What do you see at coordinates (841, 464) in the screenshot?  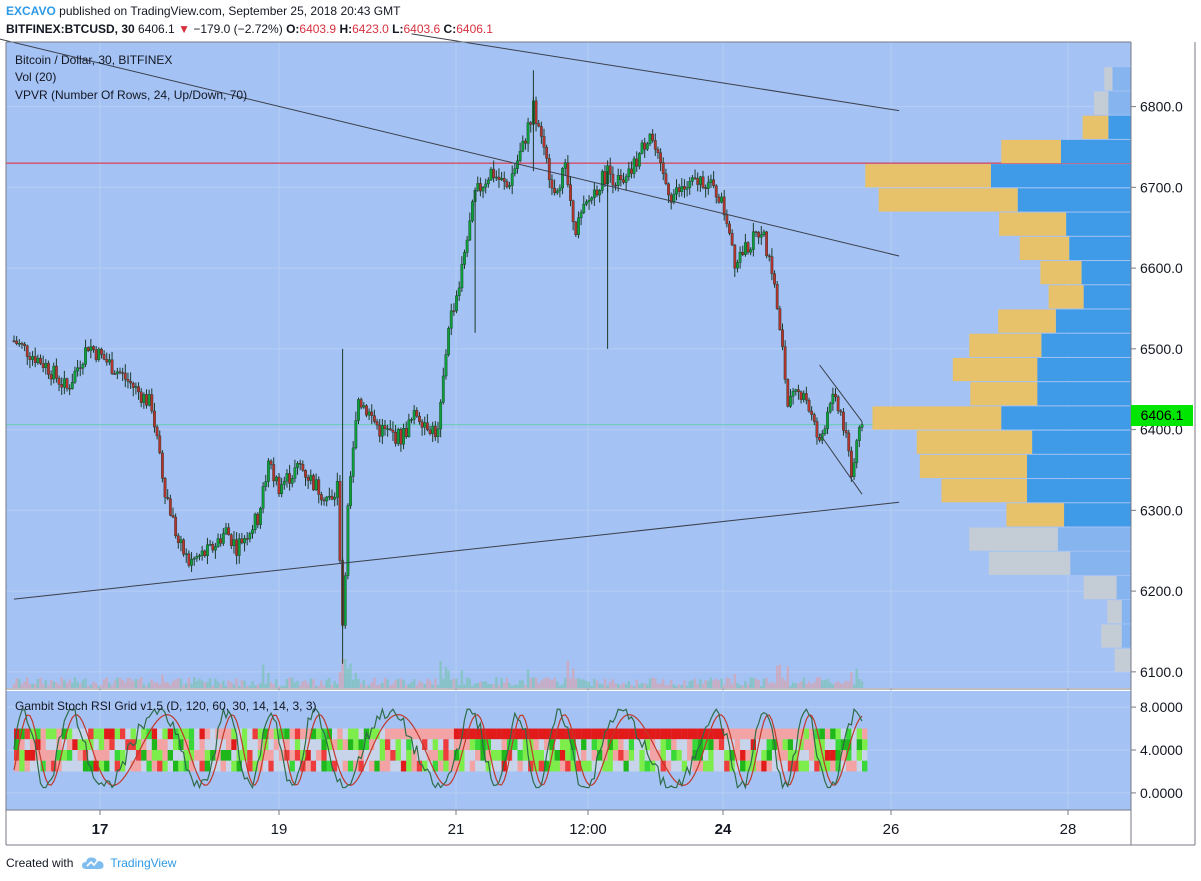 I see `trendline-wedge-bottom` at bounding box center [841, 464].